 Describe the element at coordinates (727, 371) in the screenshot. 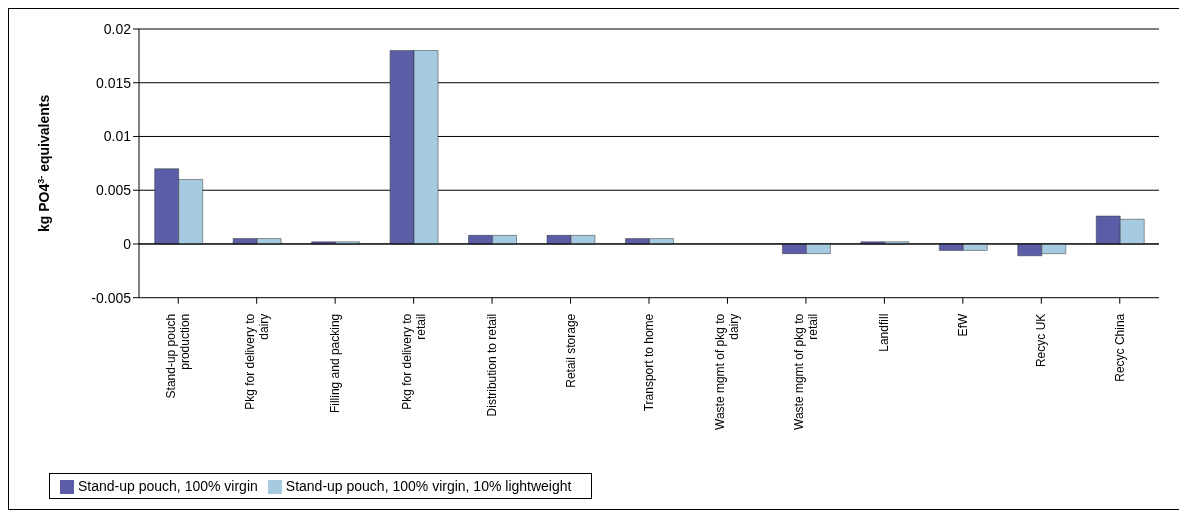

I see `x-tick-label: Waste mgmt of pkg to dairy` at that location.